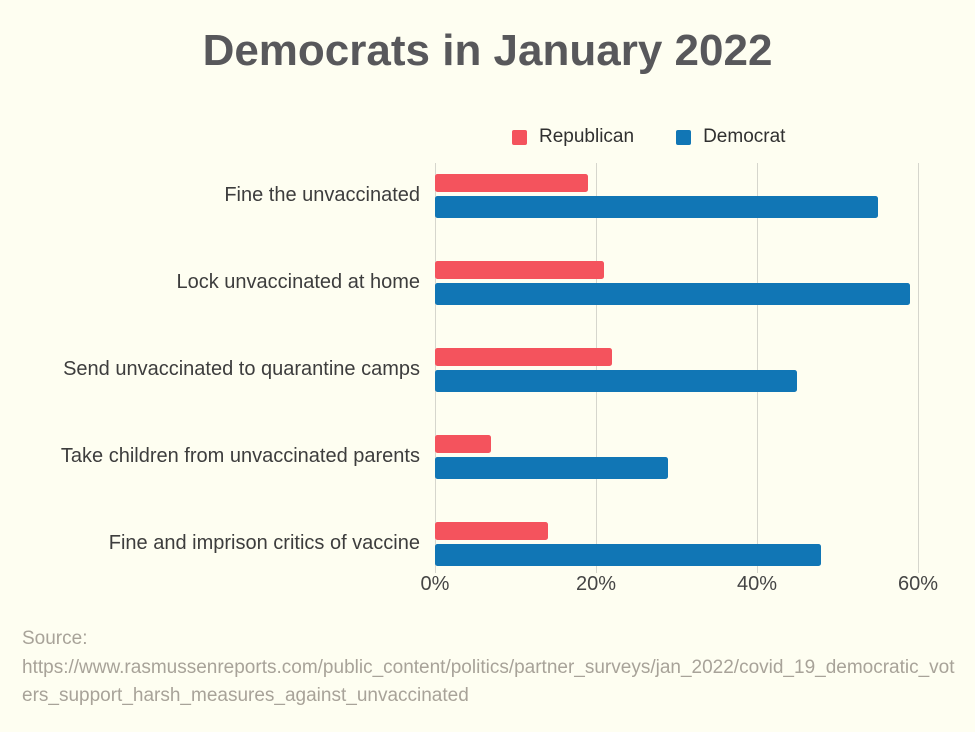 This screenshot has width=975, height=732. Describe the element at coordinates (435, 368) in the screenshot. I see `gridline-0%` at that location.